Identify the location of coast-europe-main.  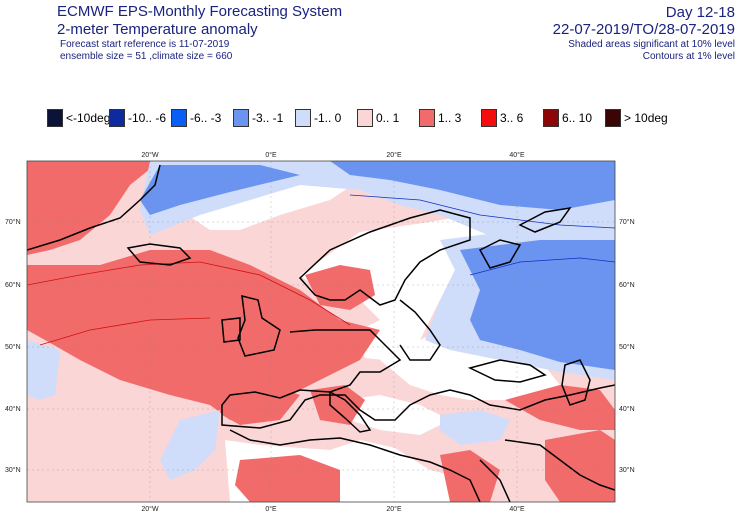
(418, 379).